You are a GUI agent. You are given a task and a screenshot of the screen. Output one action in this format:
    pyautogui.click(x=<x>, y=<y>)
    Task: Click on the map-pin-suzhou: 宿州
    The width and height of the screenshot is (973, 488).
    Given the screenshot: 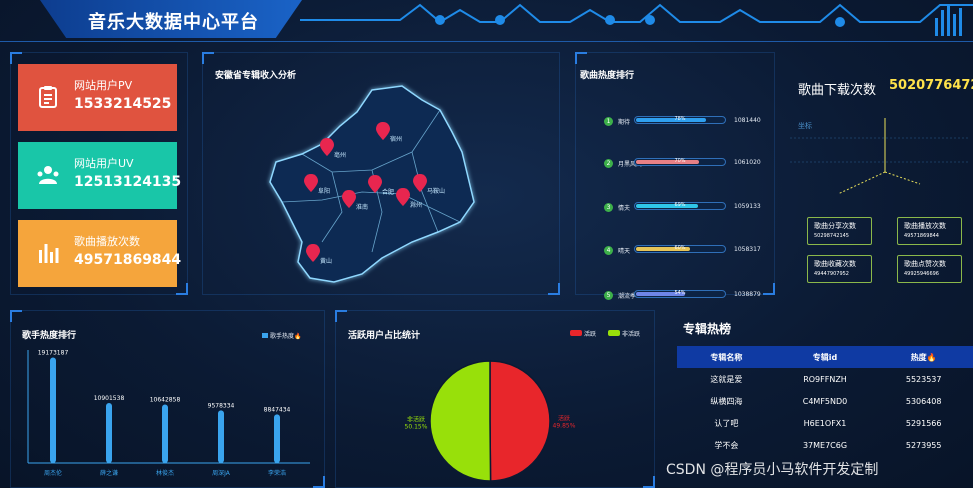 What is the action you would take?
    pyautogui.click(x=389, y=133)
    